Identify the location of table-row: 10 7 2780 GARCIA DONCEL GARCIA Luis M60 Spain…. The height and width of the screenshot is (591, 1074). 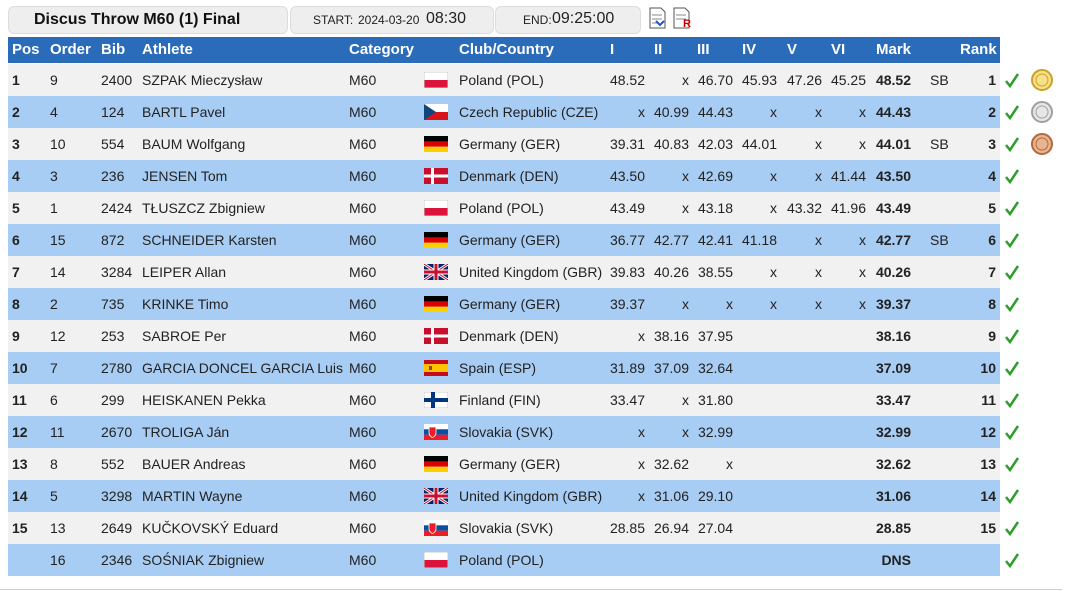
(504, 368).